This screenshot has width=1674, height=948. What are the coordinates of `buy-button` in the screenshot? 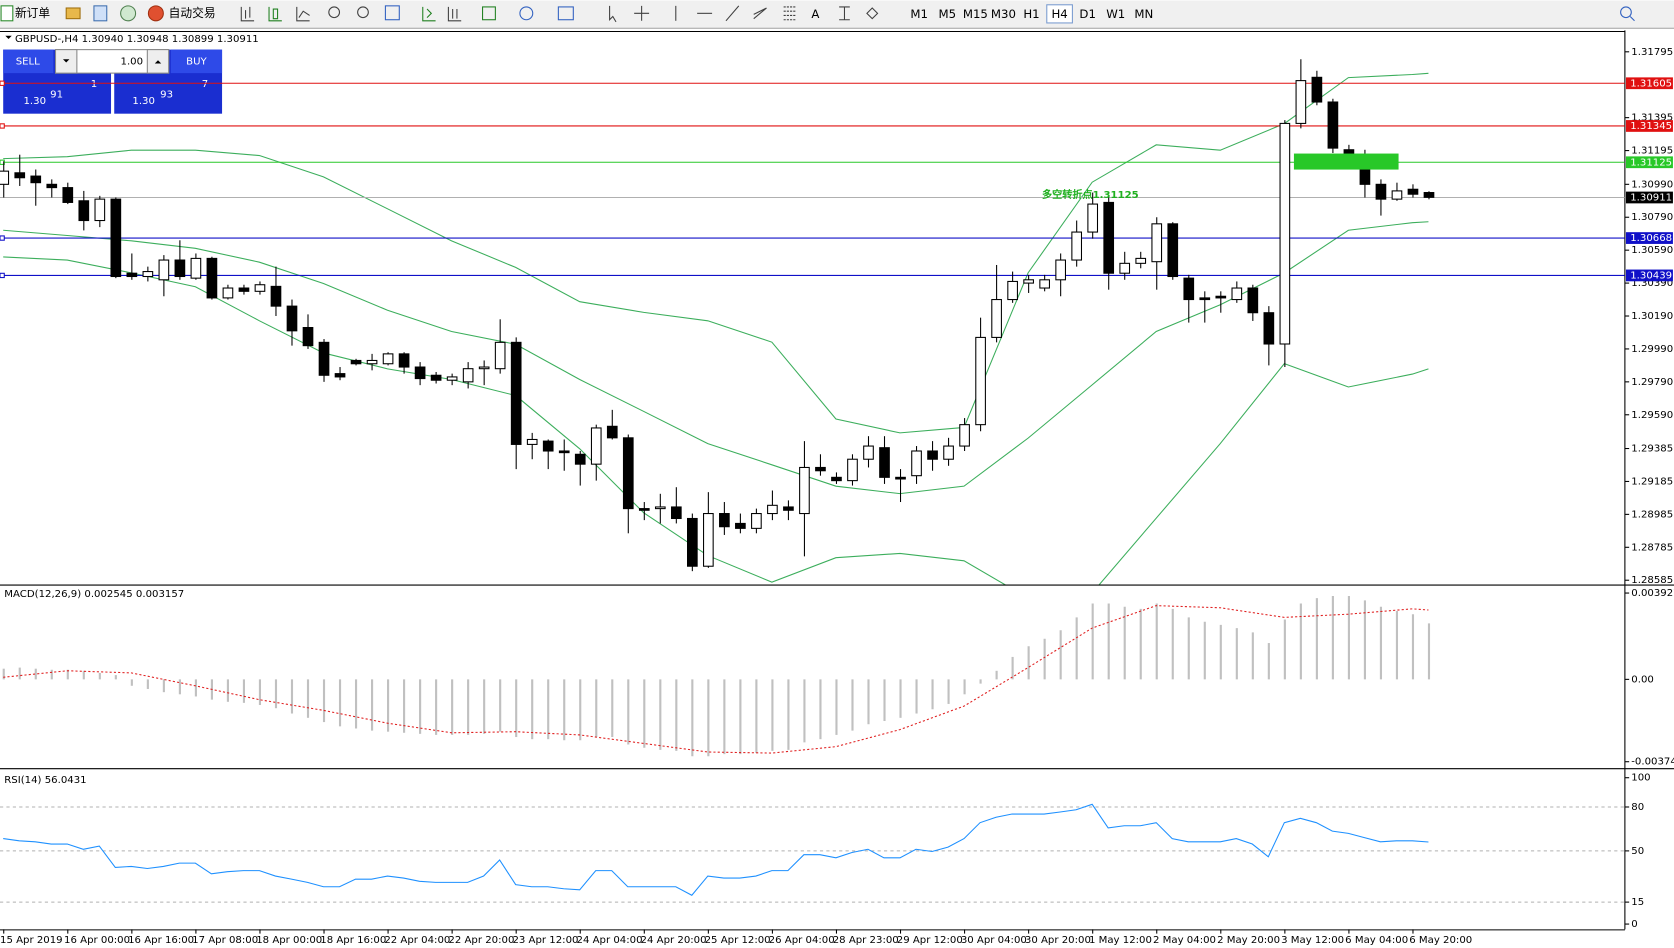 It's located at (196, 61).